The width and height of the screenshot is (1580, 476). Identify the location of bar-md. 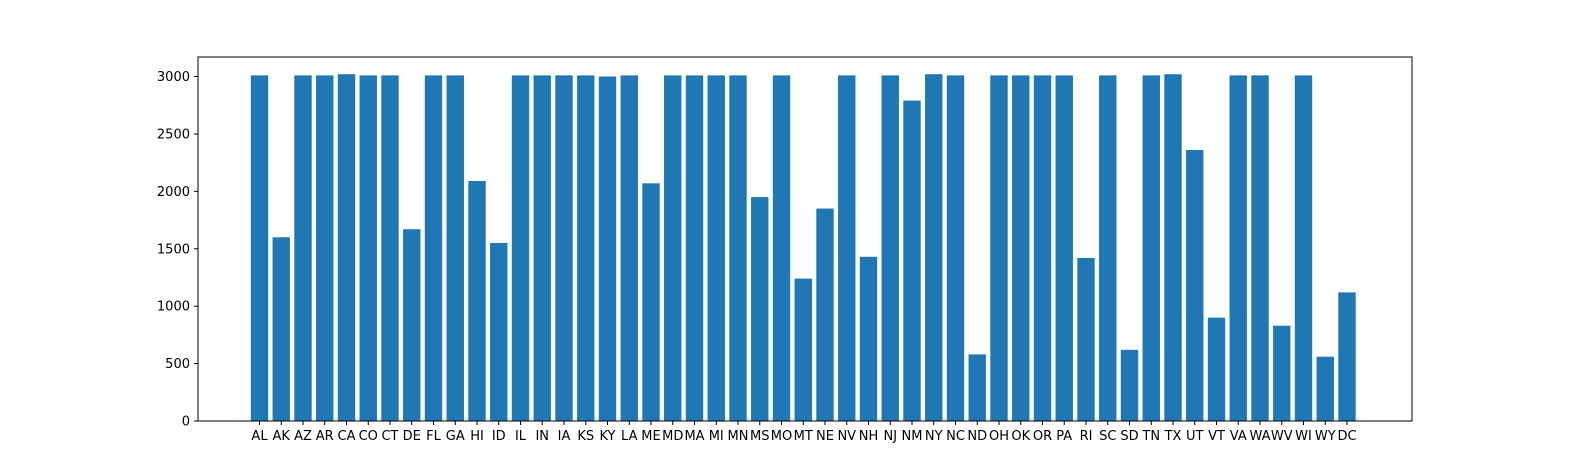
(673, 248).